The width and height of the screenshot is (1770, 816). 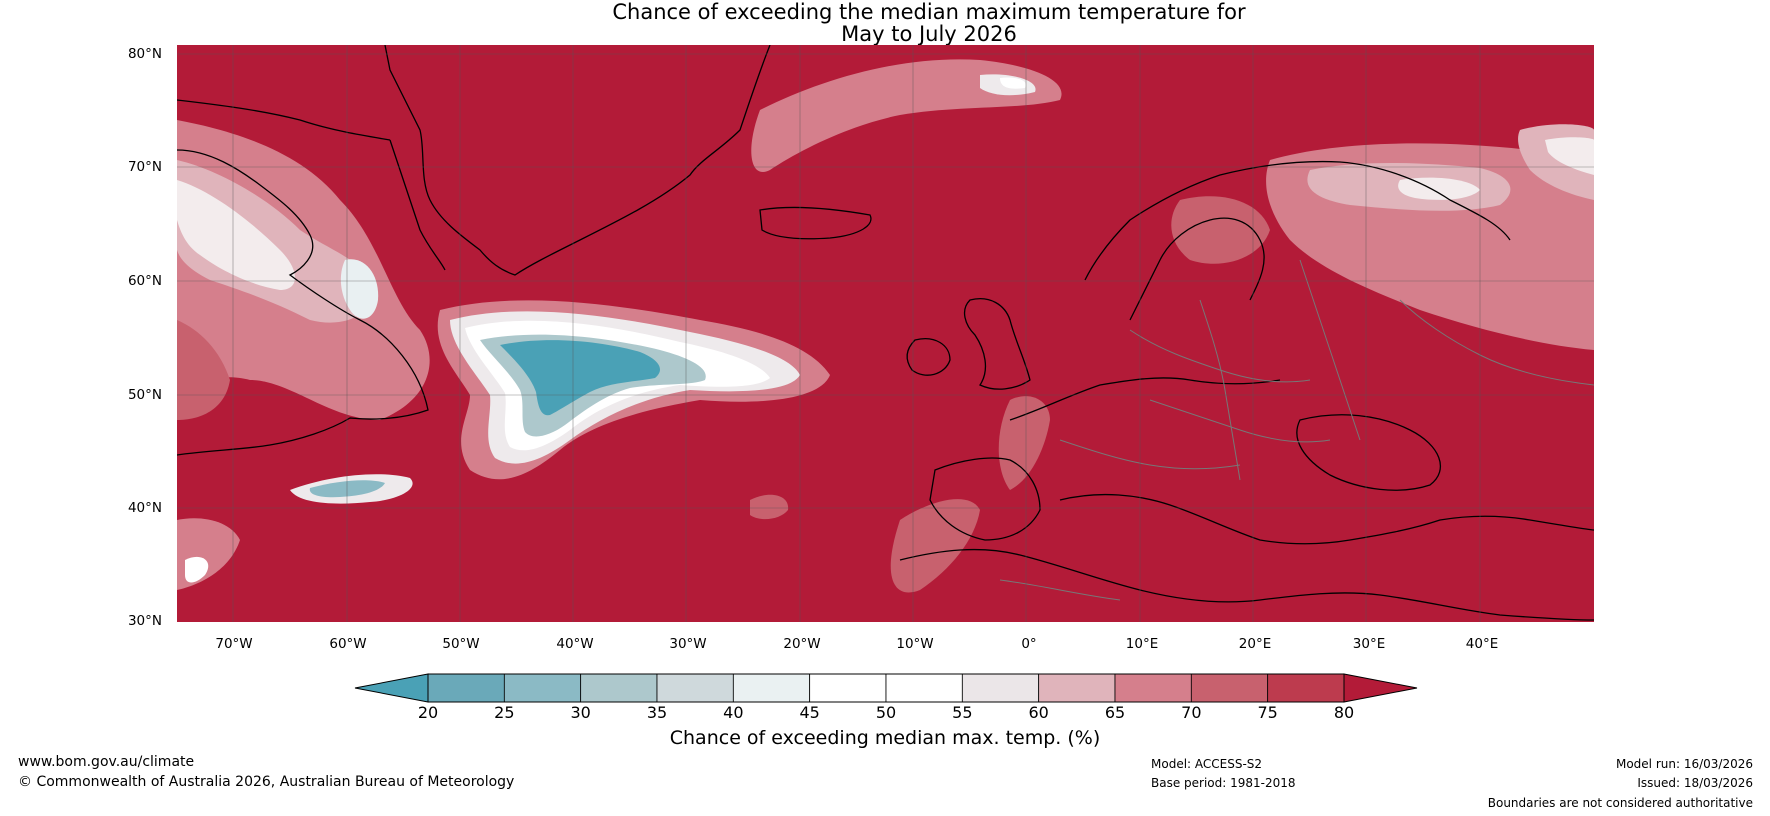 I want to click on lat-label-80n: 80°N, so click(x=144, y=54).